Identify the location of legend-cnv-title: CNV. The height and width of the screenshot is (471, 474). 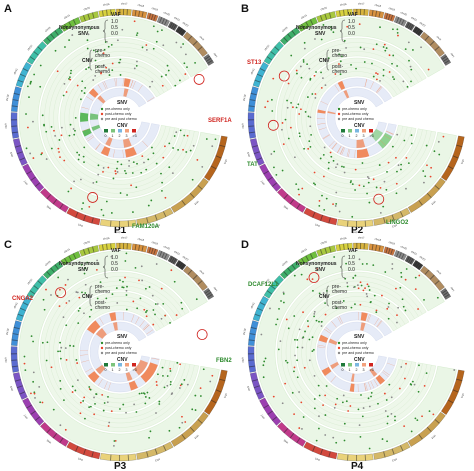
(122, 360).